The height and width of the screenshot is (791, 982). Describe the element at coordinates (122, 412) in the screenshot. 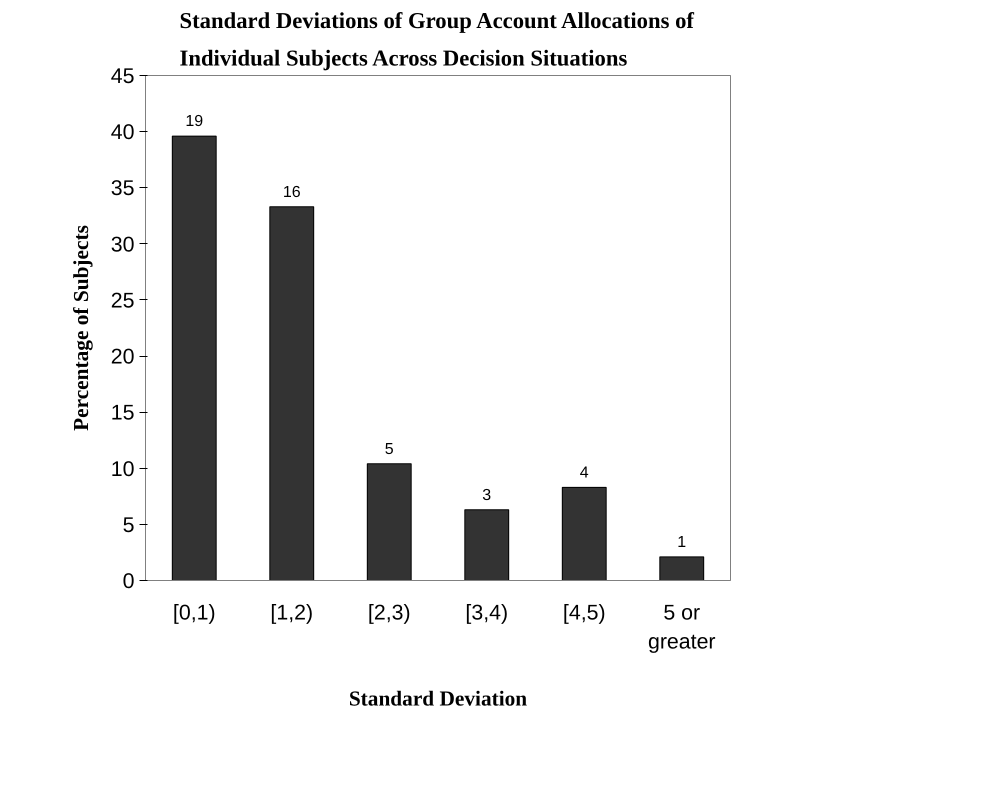

I see `y-tick-label: 15` at that location.